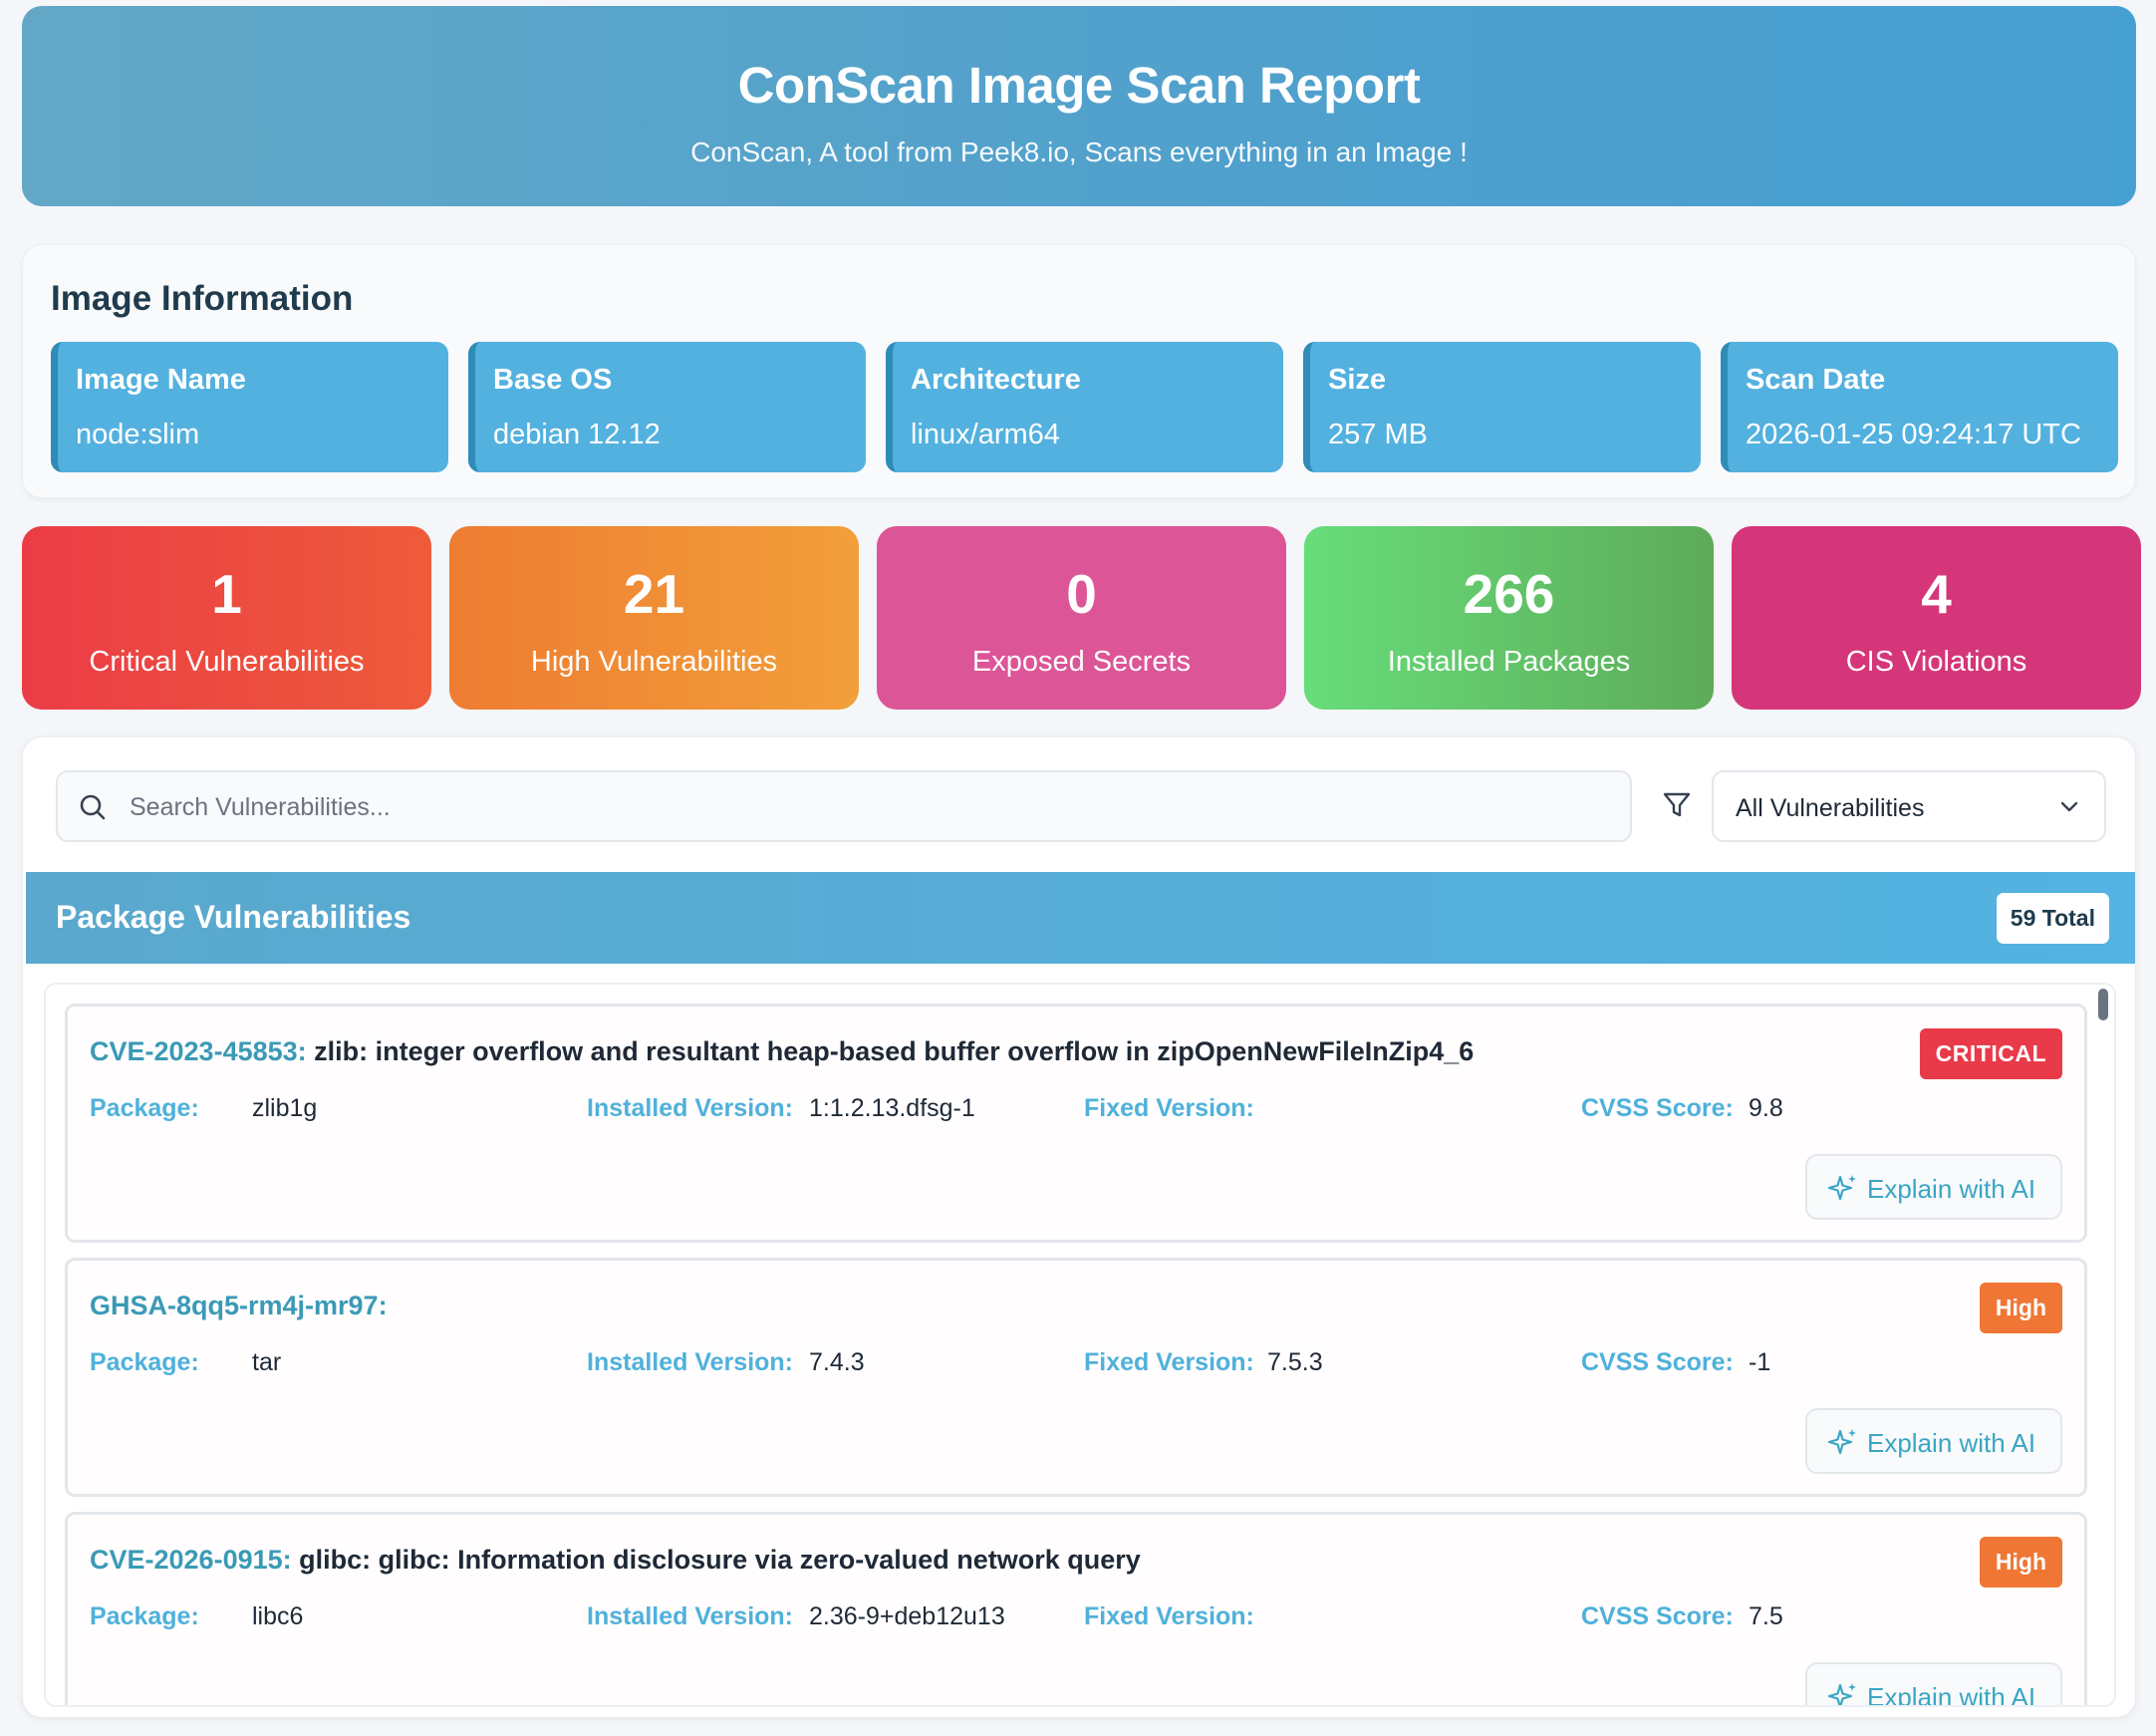 This screenshot has width=2156, height=1736. What do you see at coordinates (2103, 1004) in the screenshot?
I see `scrollbar-thumb` at bounding box center [2103, 1004].